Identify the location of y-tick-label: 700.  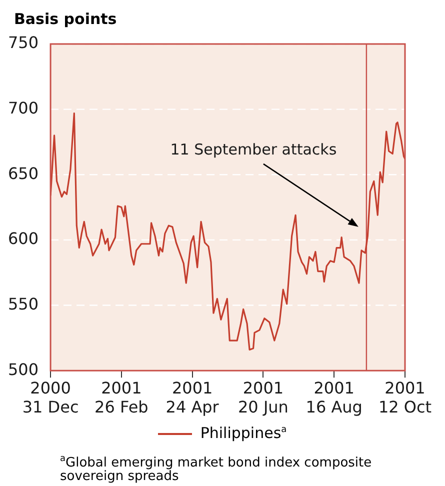
(23, 108).